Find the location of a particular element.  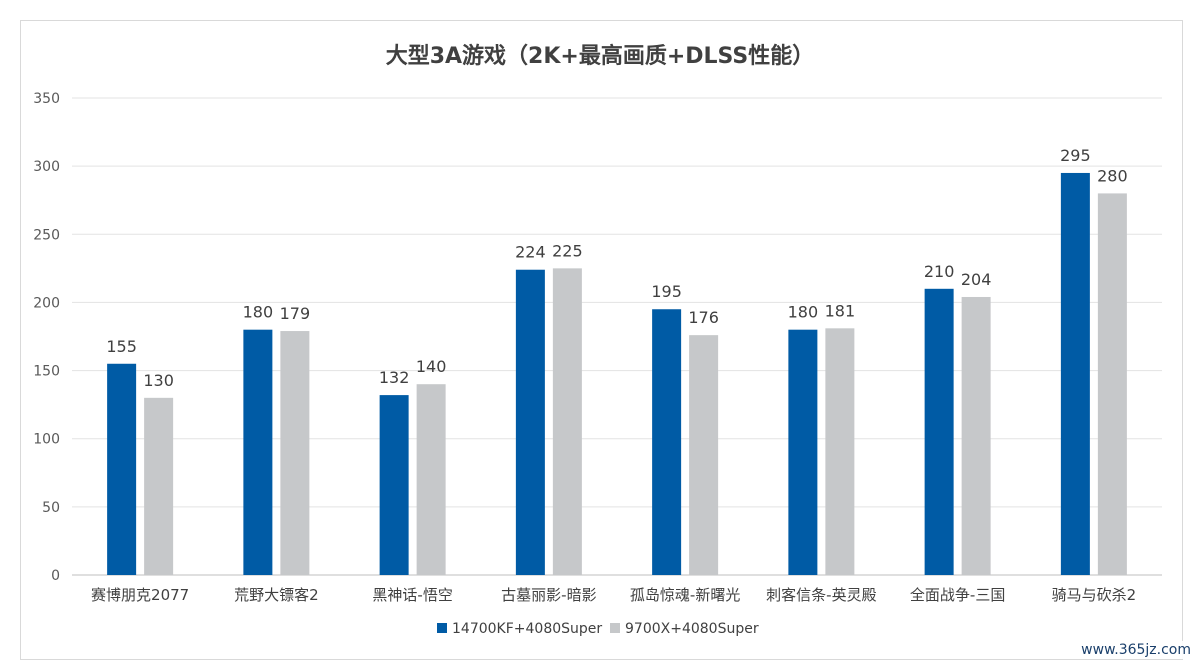

y-tick-label: 250 is located at coordinates (46, 235).